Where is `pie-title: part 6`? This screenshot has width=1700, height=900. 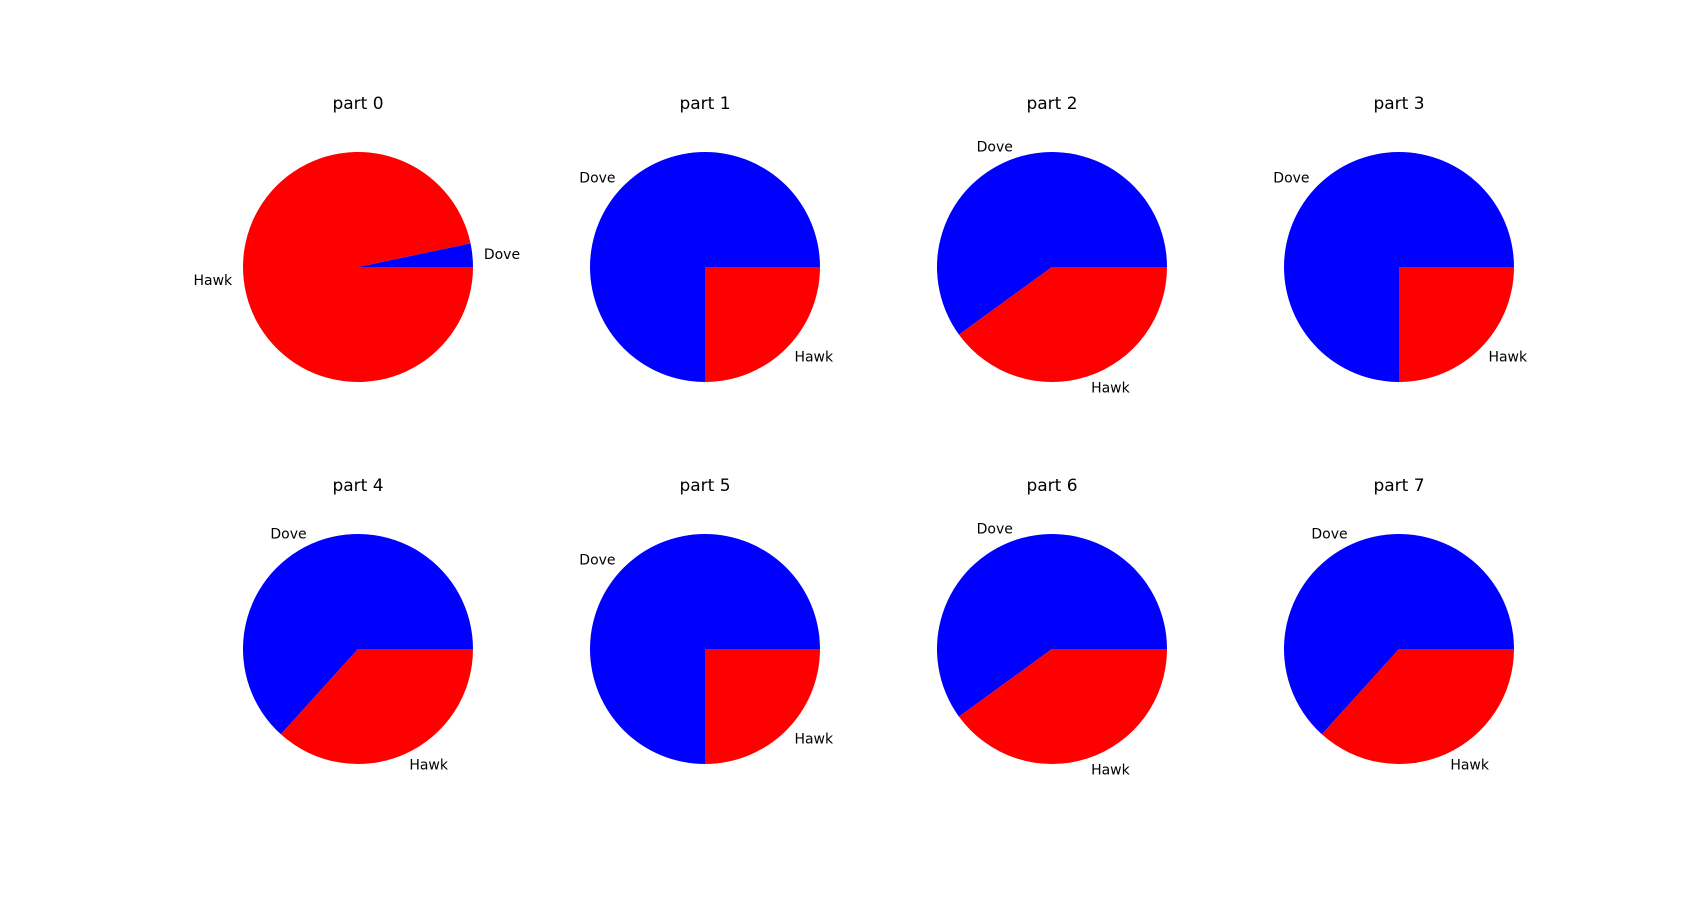
pie-title: part 6 is located at coordinates (1051, 486).